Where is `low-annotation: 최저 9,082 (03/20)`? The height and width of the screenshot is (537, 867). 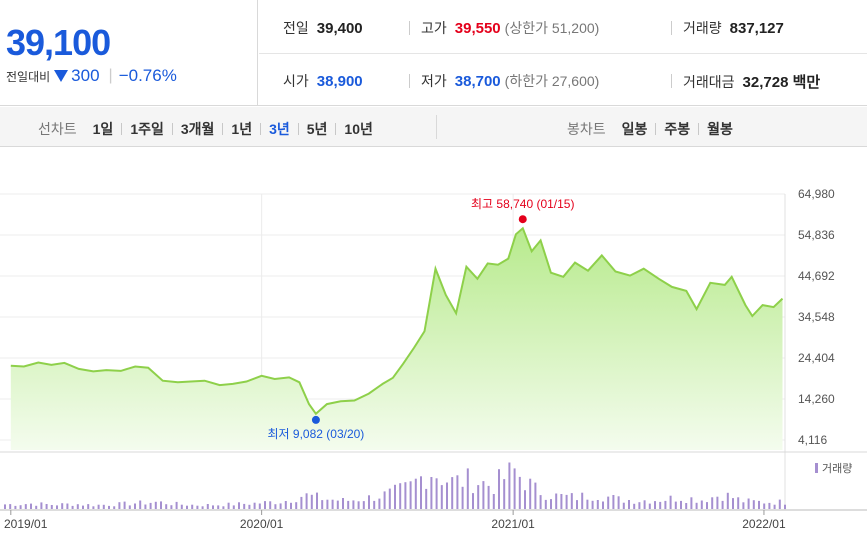 low-annotation: 최저 9,082 (03/20) is located at coordinates (316, 434).